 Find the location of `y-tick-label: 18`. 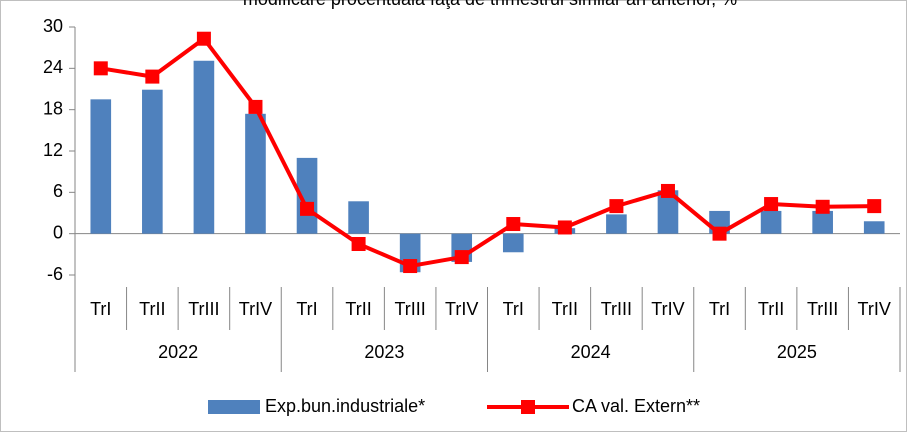

y-tick-label: 18 is located at coordinates (53, 108).